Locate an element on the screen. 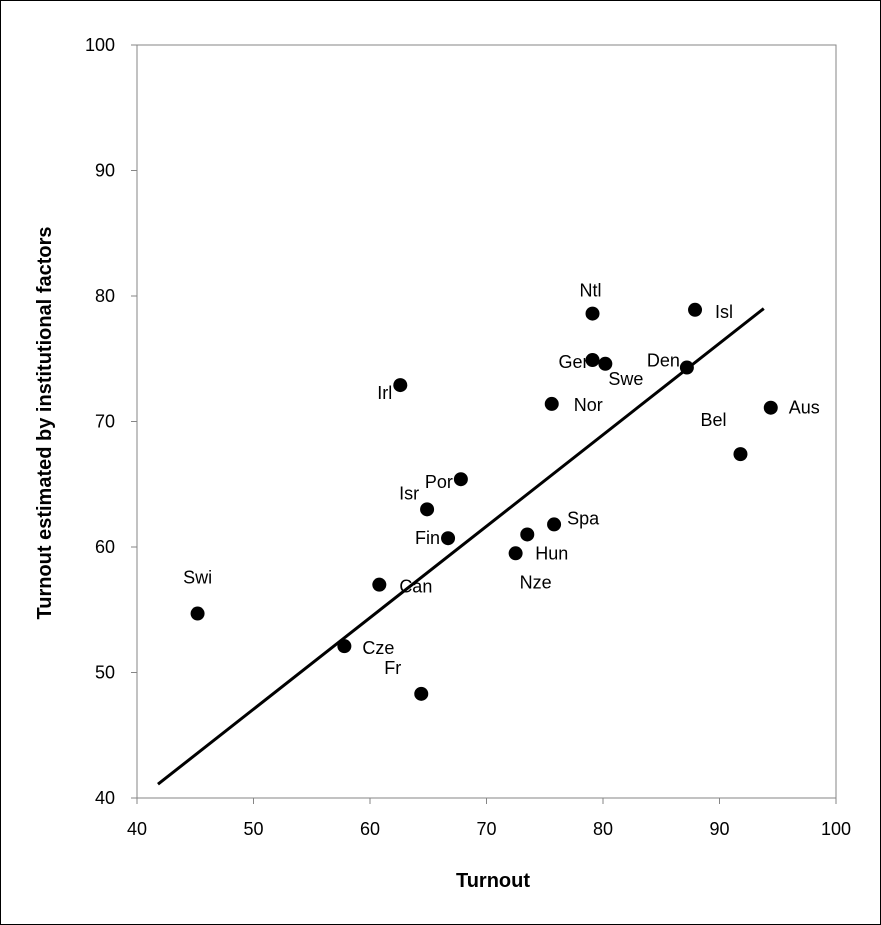  x-tick-label: 80 is located at coordinates (603, 829).